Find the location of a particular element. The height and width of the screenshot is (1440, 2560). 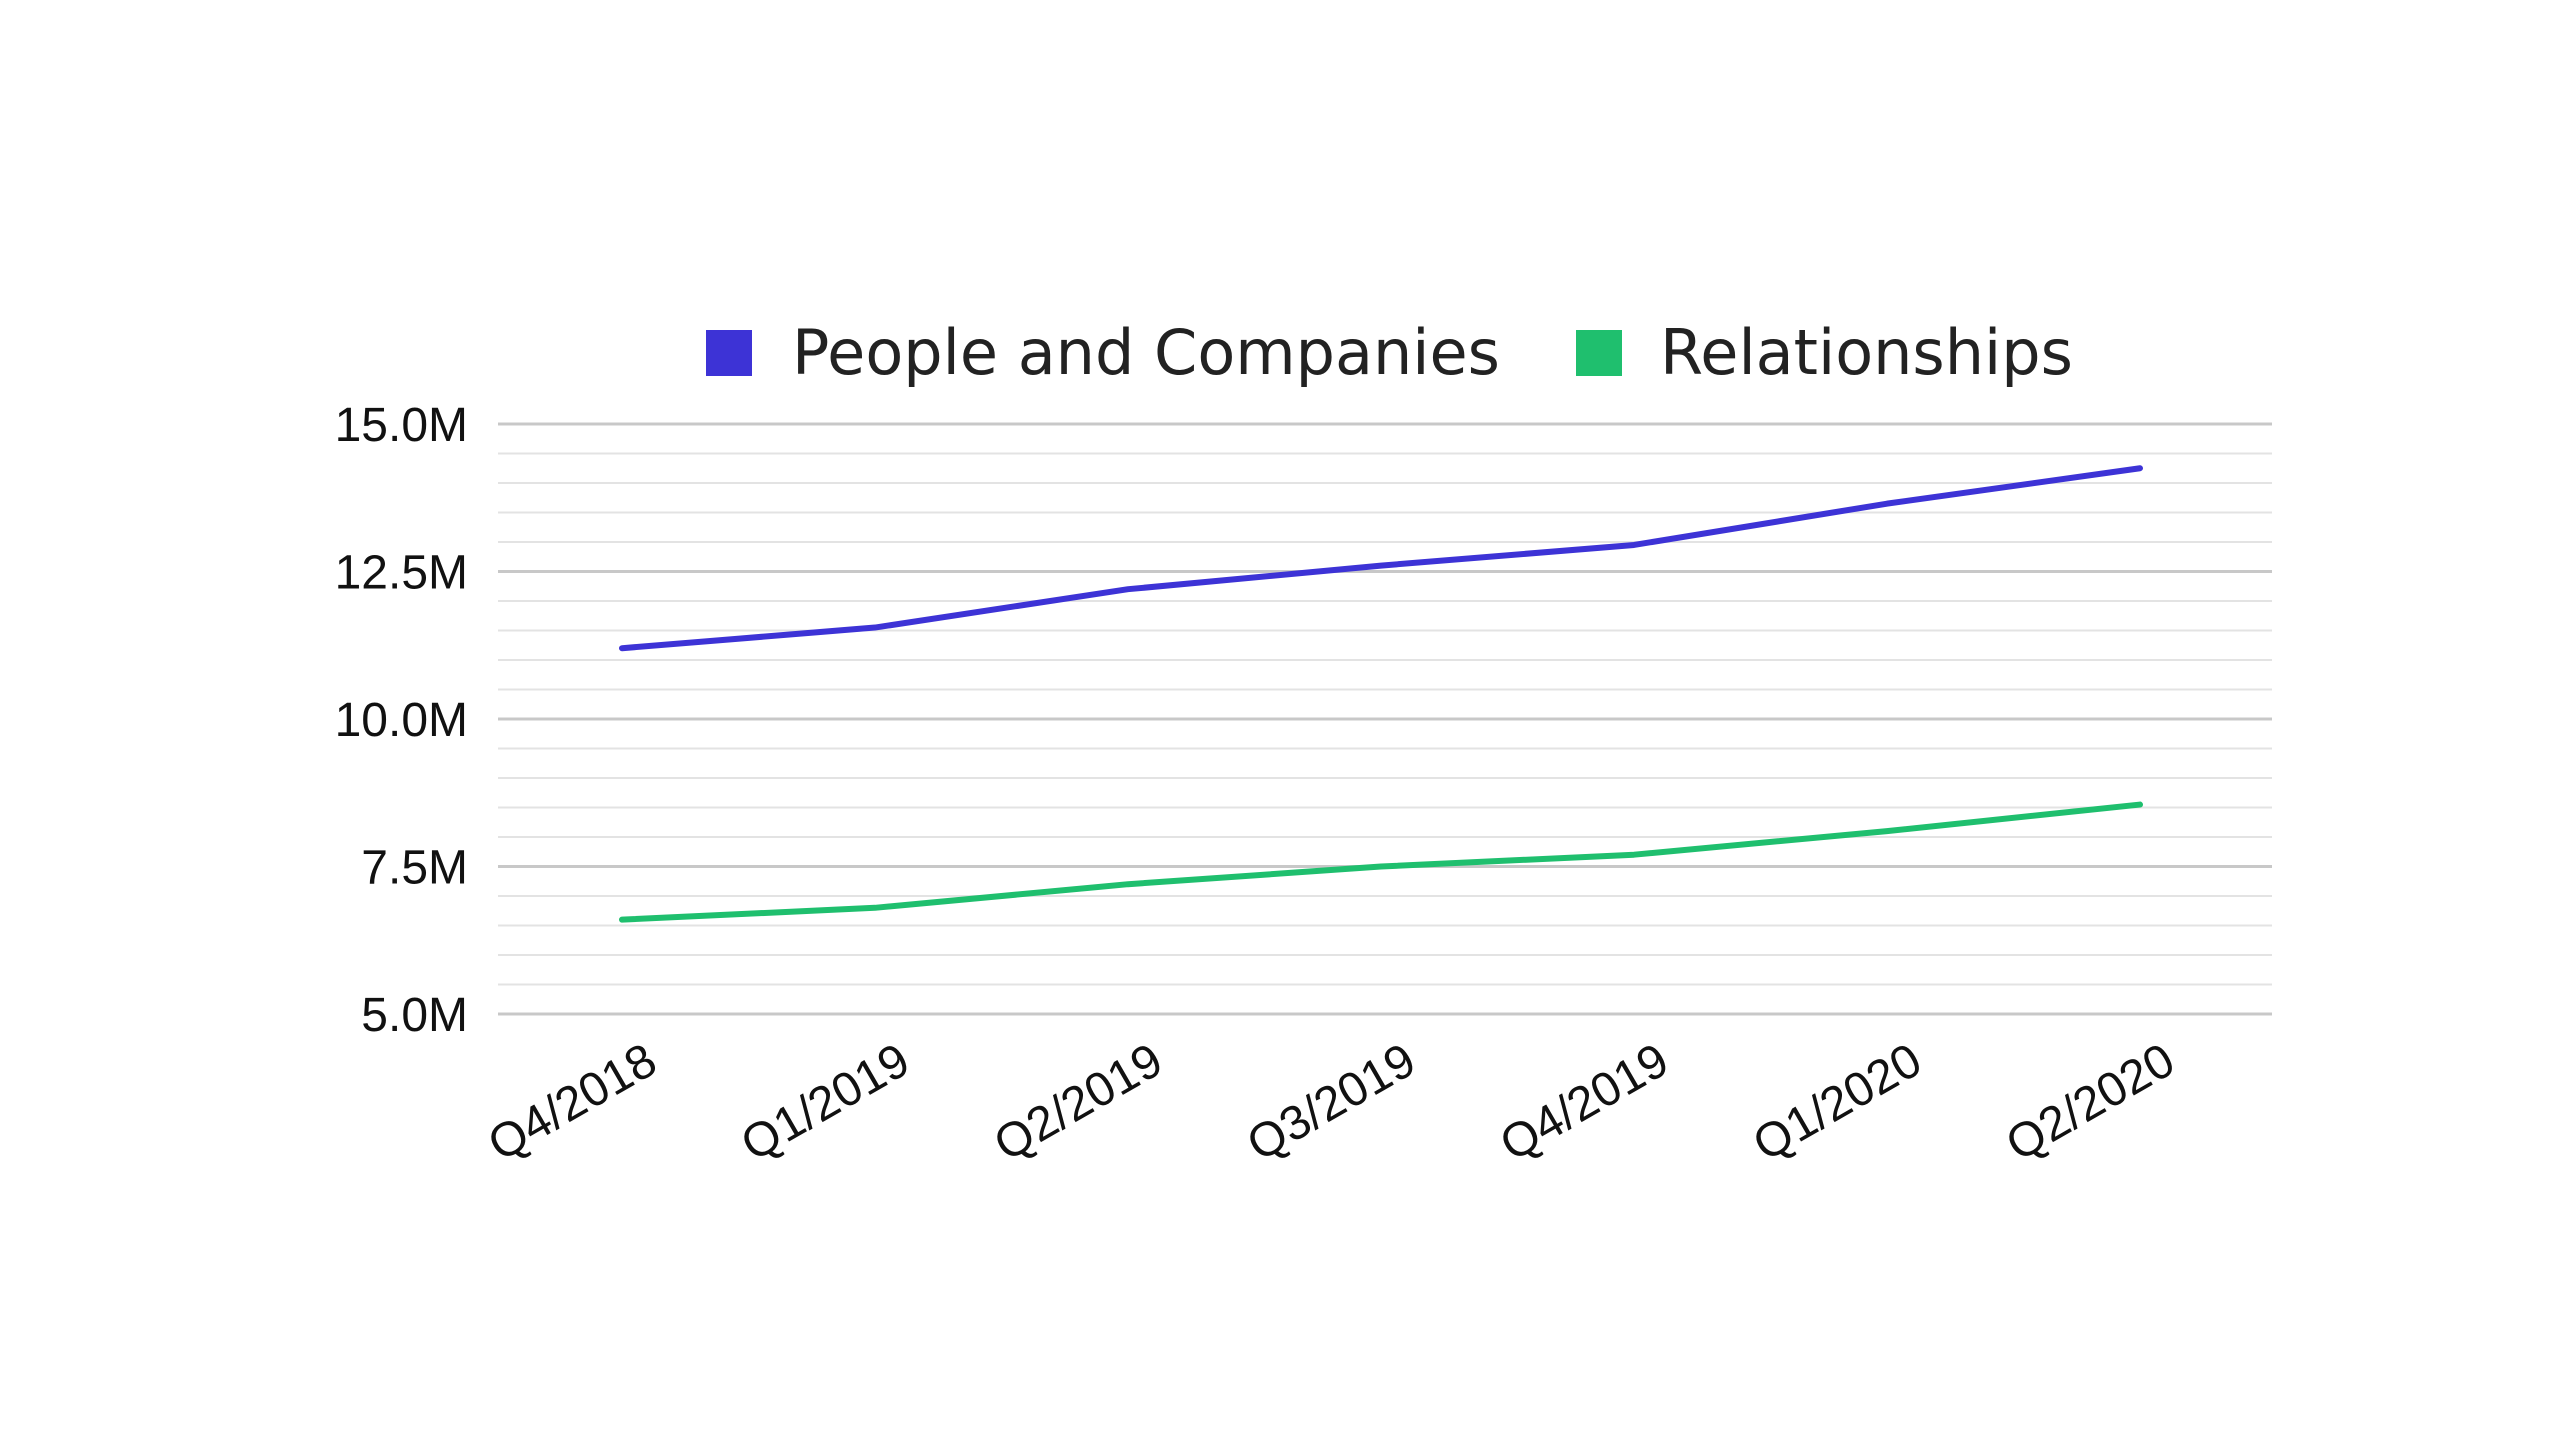

y-axis: 5.0M 7.5M 10.0M 12.5M 15.0M is located at coordinates (401, 720).